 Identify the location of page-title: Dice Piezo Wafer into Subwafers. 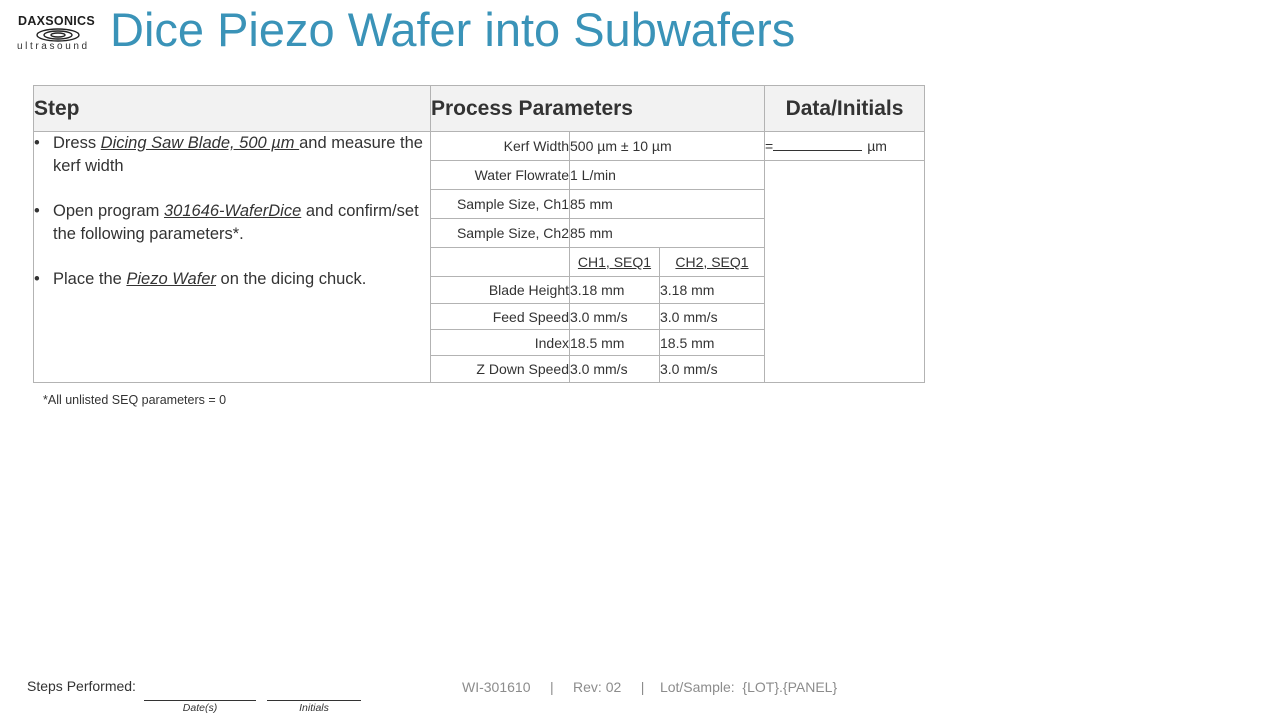
(453, 29).